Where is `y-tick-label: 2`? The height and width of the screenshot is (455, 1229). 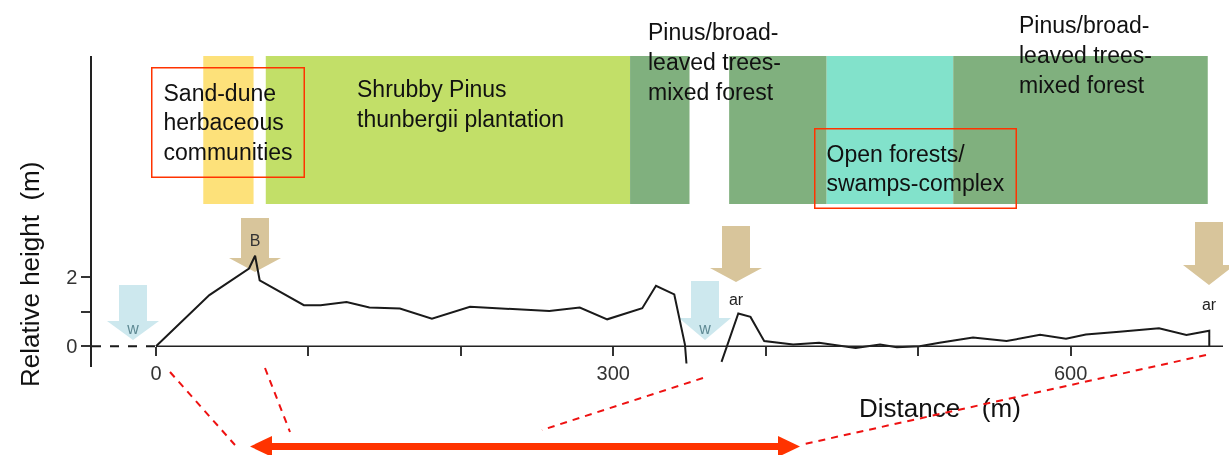 y-tick-label: 2 is located at coordinates (72, 277).